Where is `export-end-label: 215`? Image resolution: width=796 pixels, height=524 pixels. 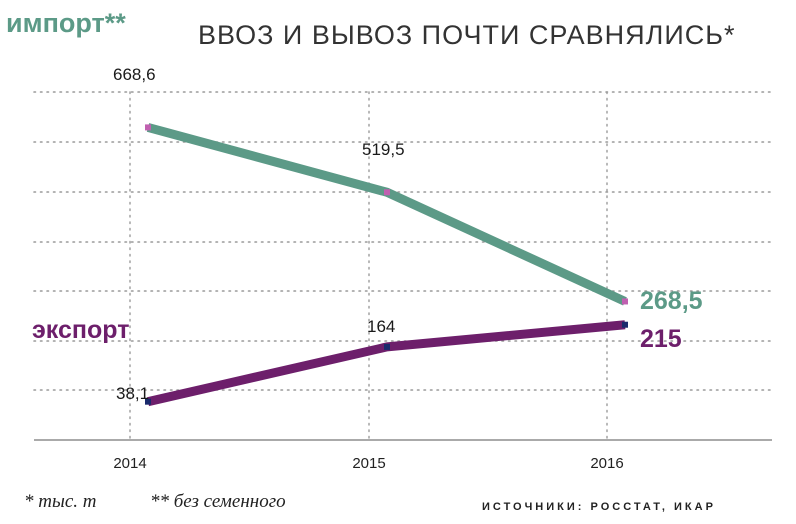 export-end-label: 215 is located at coordinates (661, 339).